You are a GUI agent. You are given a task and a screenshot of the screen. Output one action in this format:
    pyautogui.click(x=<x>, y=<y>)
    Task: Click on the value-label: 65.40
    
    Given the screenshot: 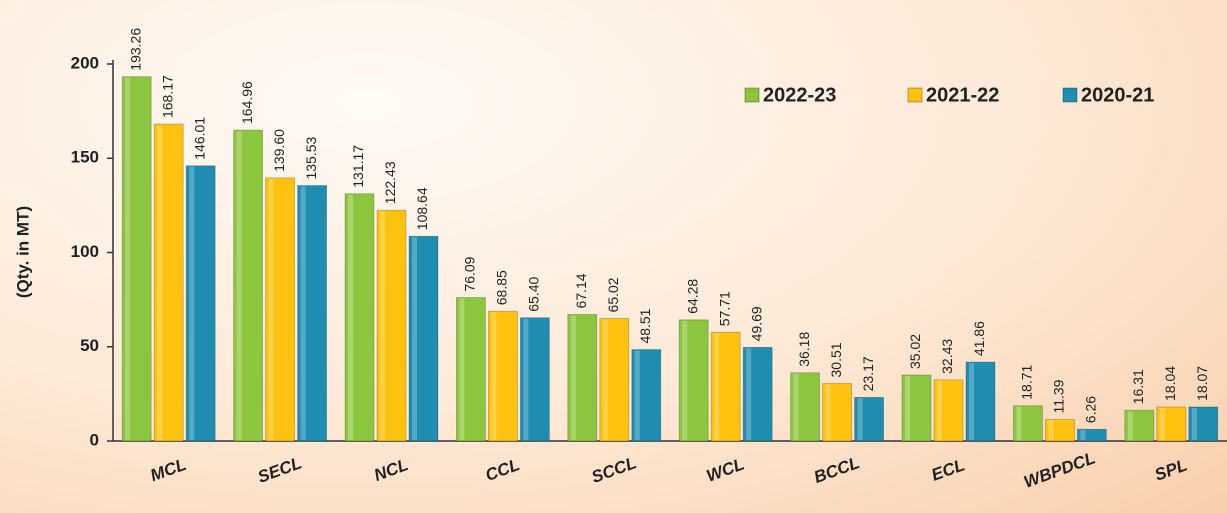 What is the action you would take?
    pyautogui.click(x=534, y=293)
    